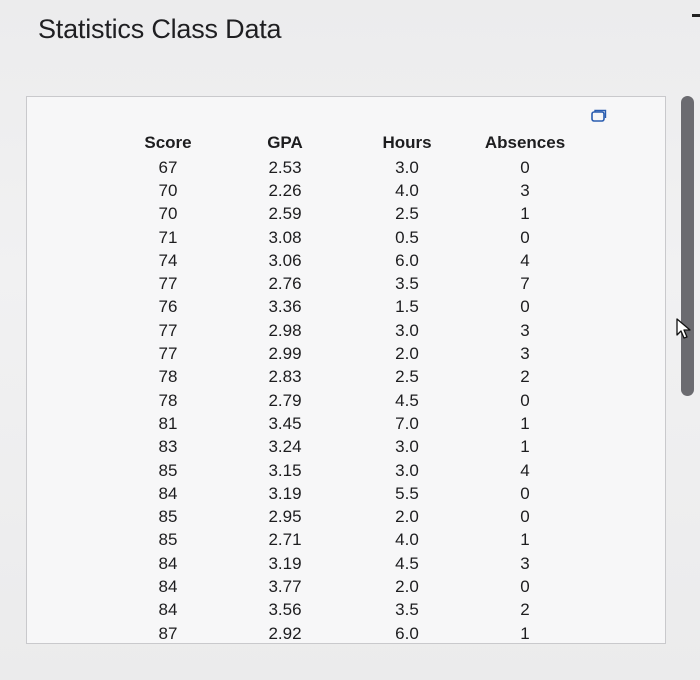  What do you see at coordinates (168, 260) in the screenshot?
I see `cell-score: 74` at bounding box center [168, 260].